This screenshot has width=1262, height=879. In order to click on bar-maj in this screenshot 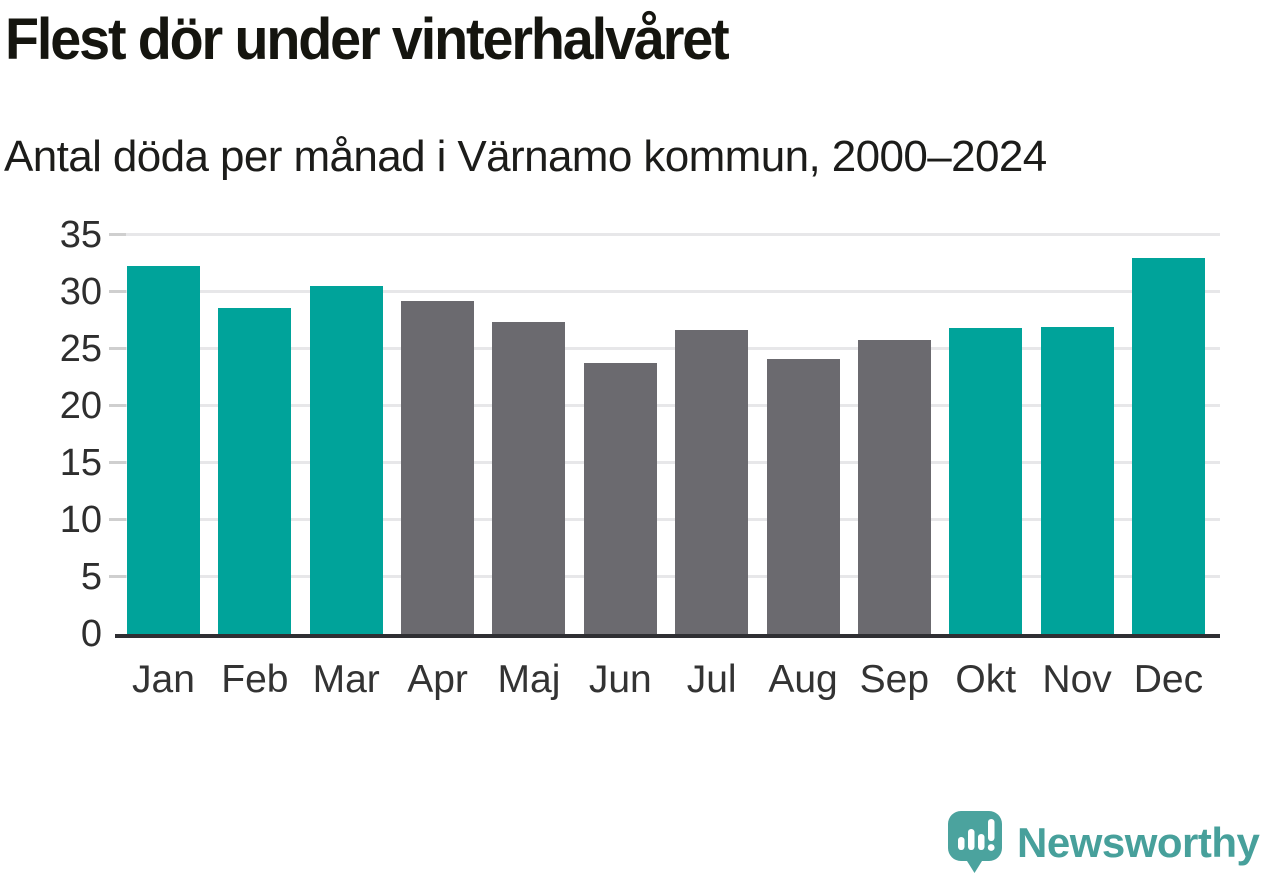, I will do `click(529, 478)`.